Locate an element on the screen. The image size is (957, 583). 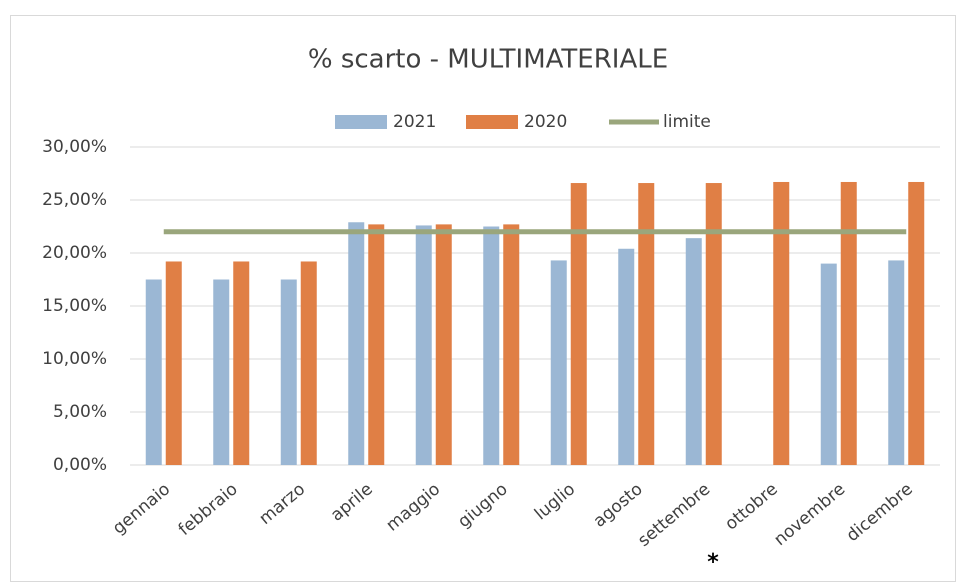
legend-label: 2021 is located at coordinates (414, 122).